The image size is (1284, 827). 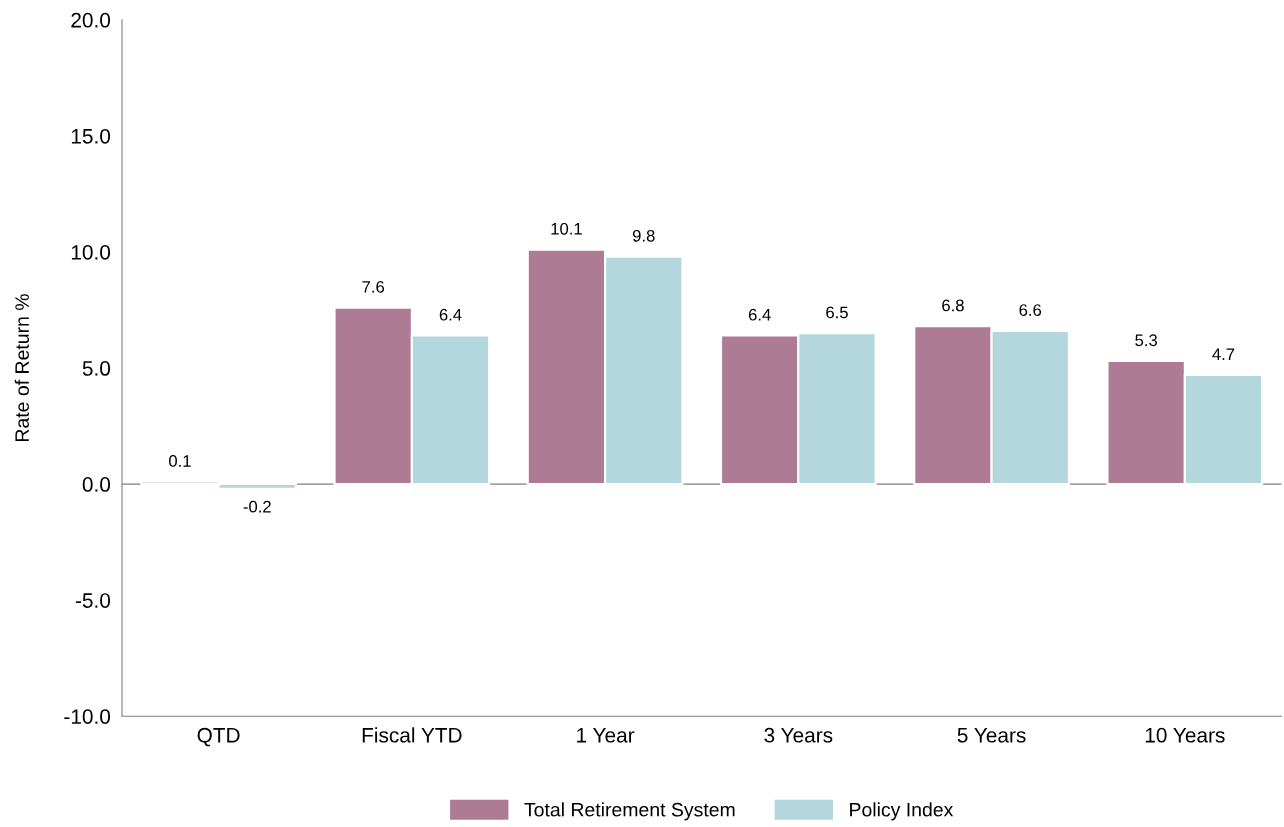 What do you see at coordinates (837, 312) in the screenshot?
I see `data-label: 6.5` at bounding box center [837, 312].